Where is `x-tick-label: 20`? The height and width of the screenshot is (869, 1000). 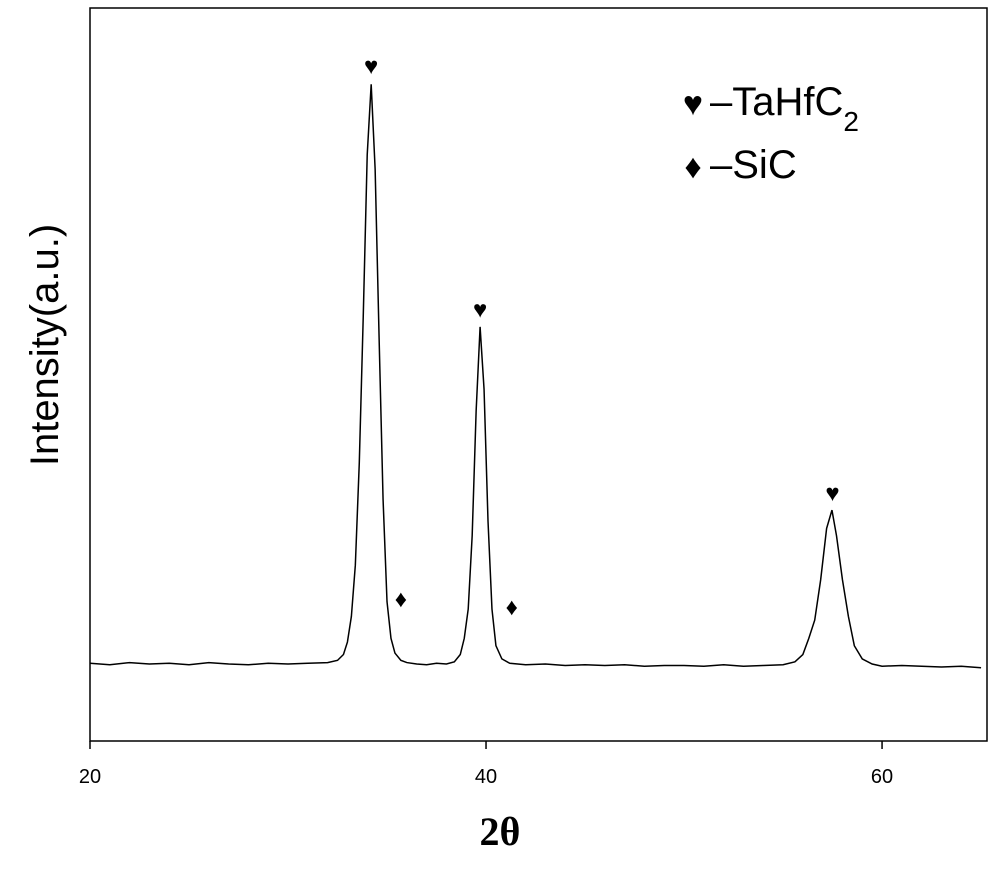
x-tick-label: 20 is located at coordinates (90, 777).